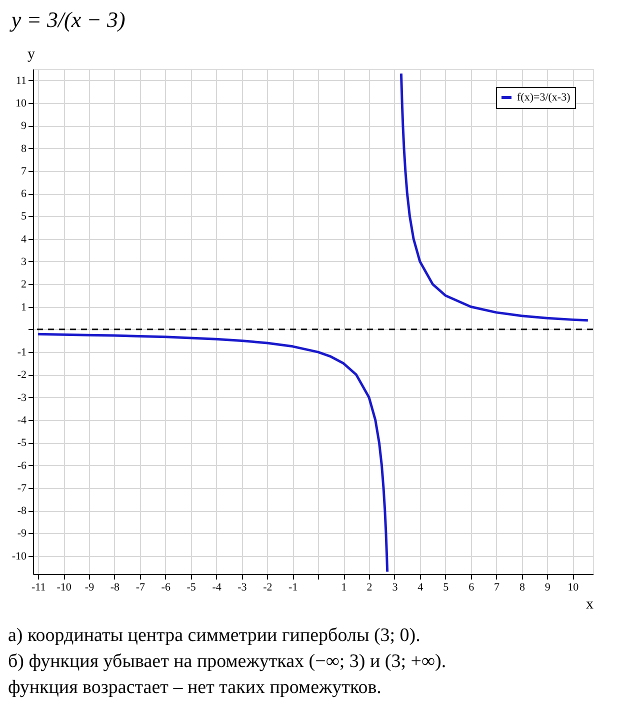 This screenshot has width=621, height=725. What do you see at coordinates (24, 239) in the screenshot?
I see `y-tick-label: 4` at bounding box center [24, 239].